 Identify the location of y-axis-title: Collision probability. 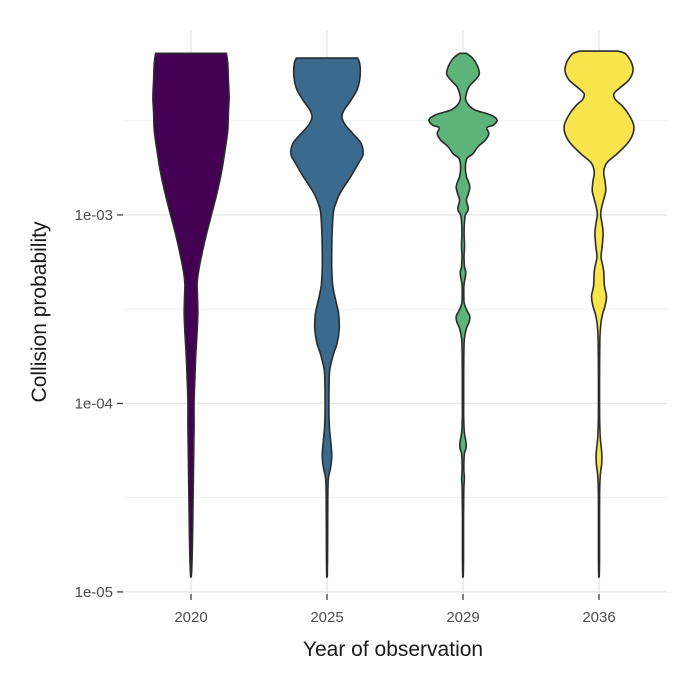
(39, 311).